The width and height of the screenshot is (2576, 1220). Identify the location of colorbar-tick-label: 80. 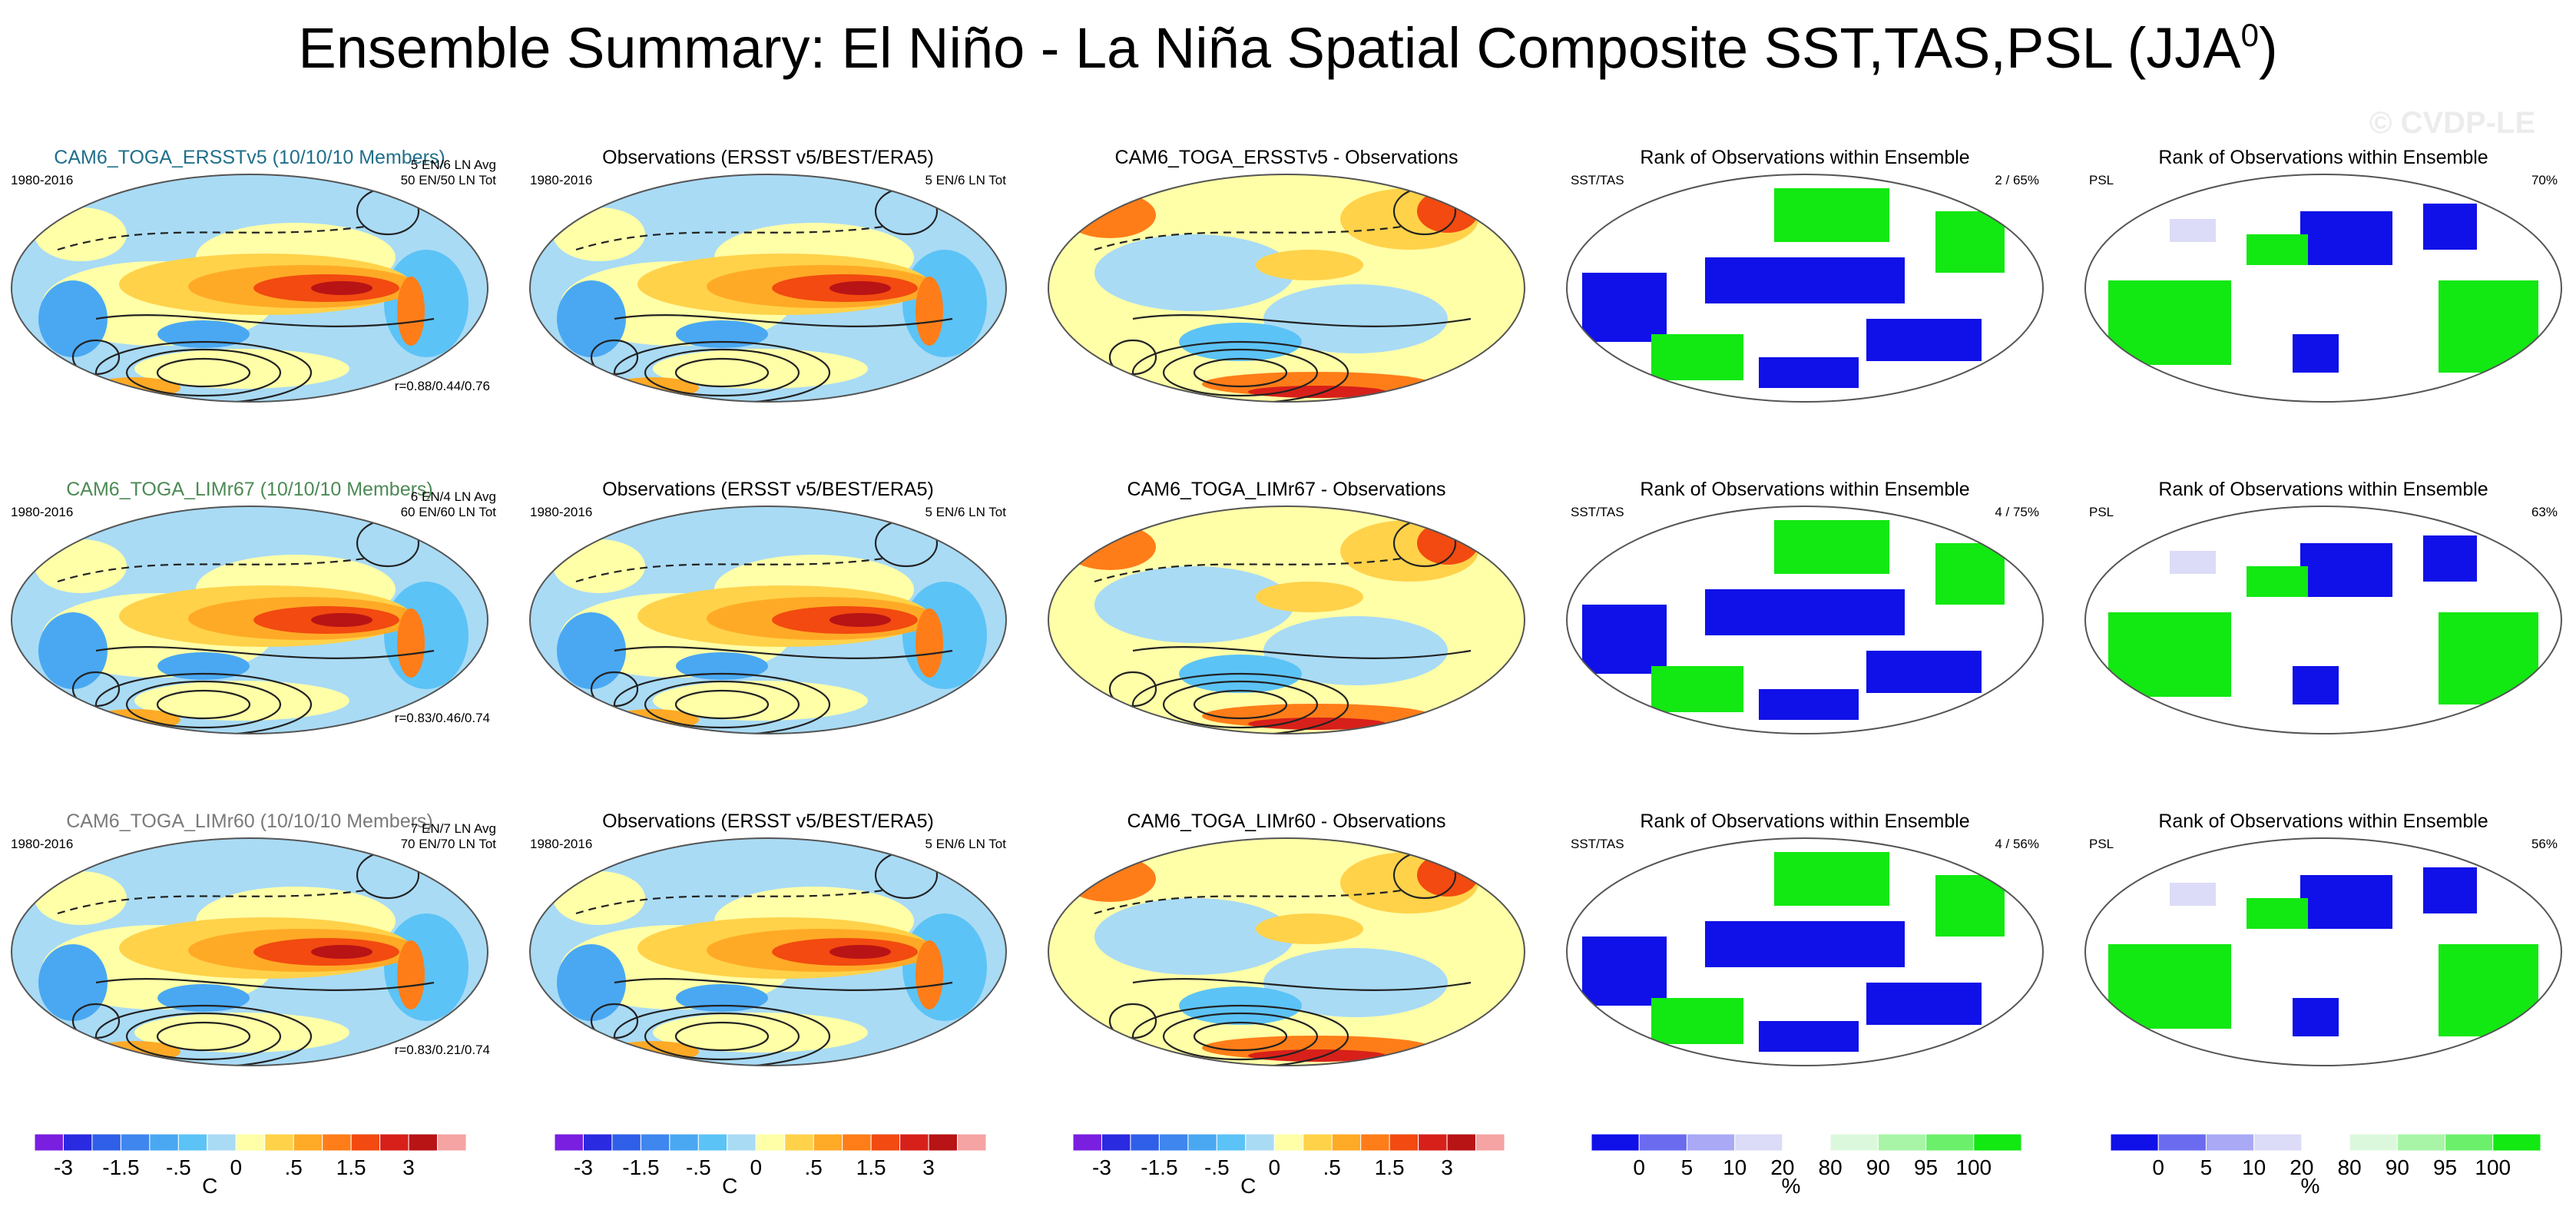
(1831, 1167).